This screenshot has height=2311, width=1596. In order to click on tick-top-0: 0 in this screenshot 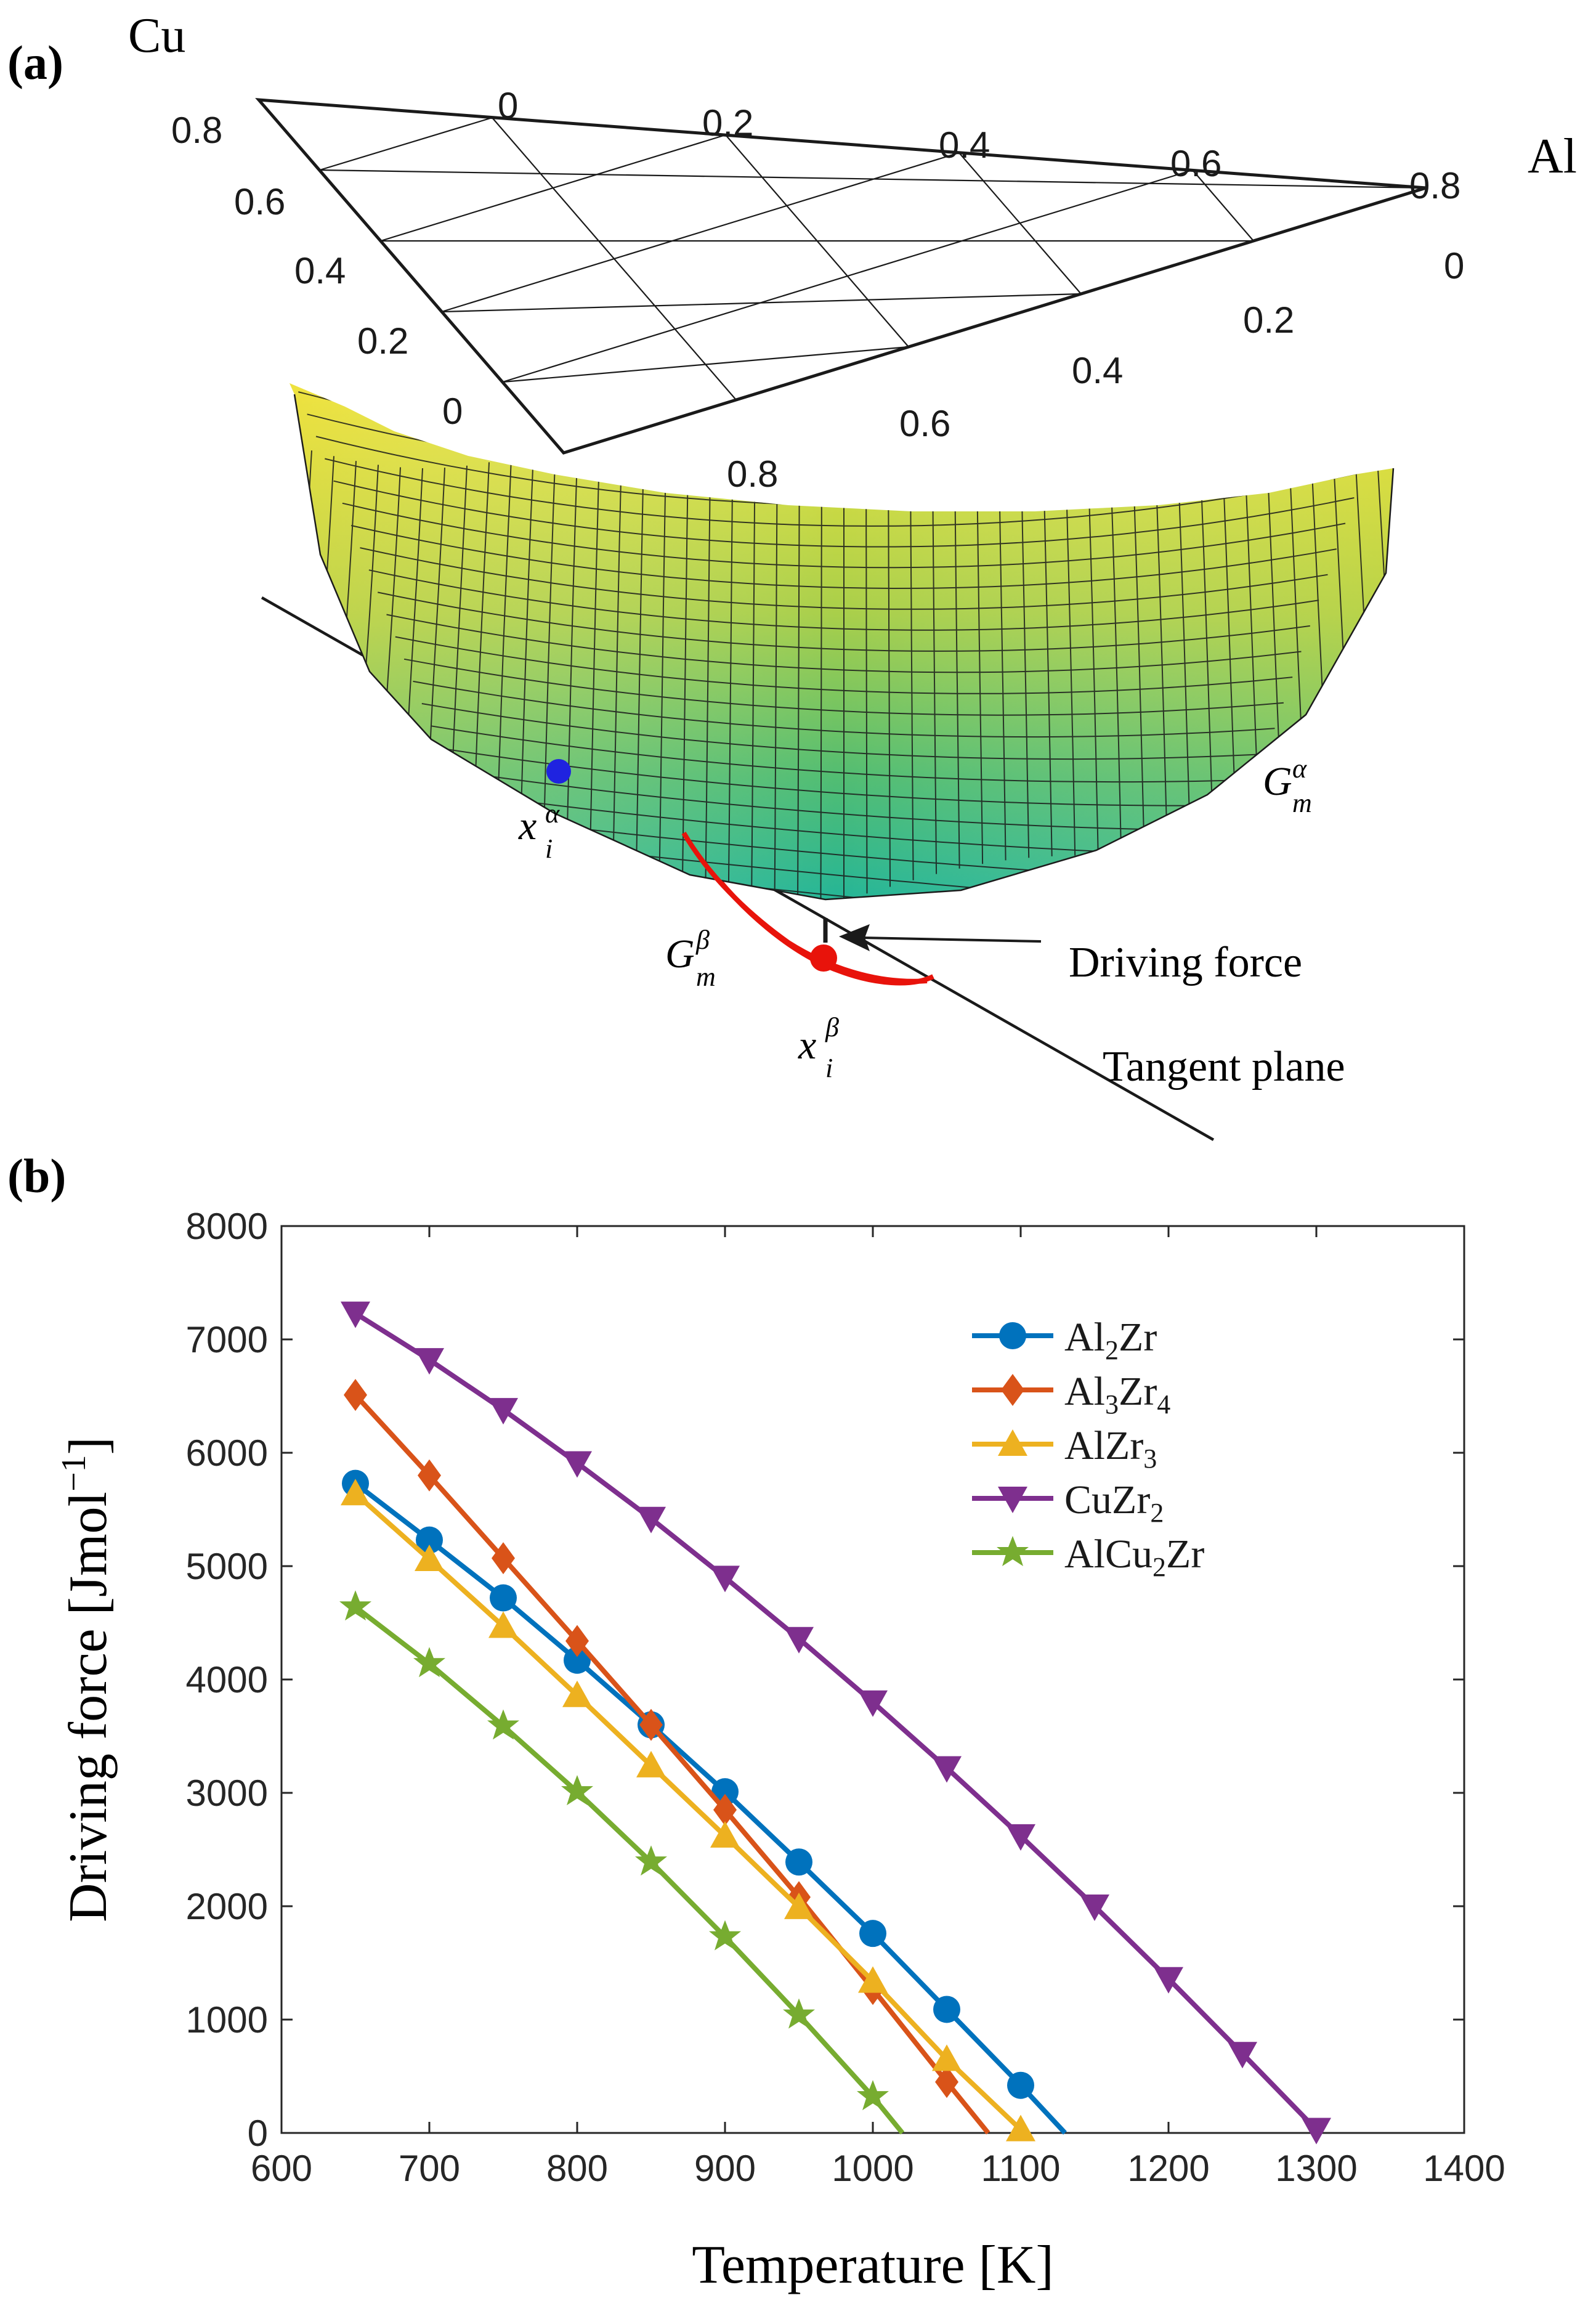, I will do `click(508, 105)`.